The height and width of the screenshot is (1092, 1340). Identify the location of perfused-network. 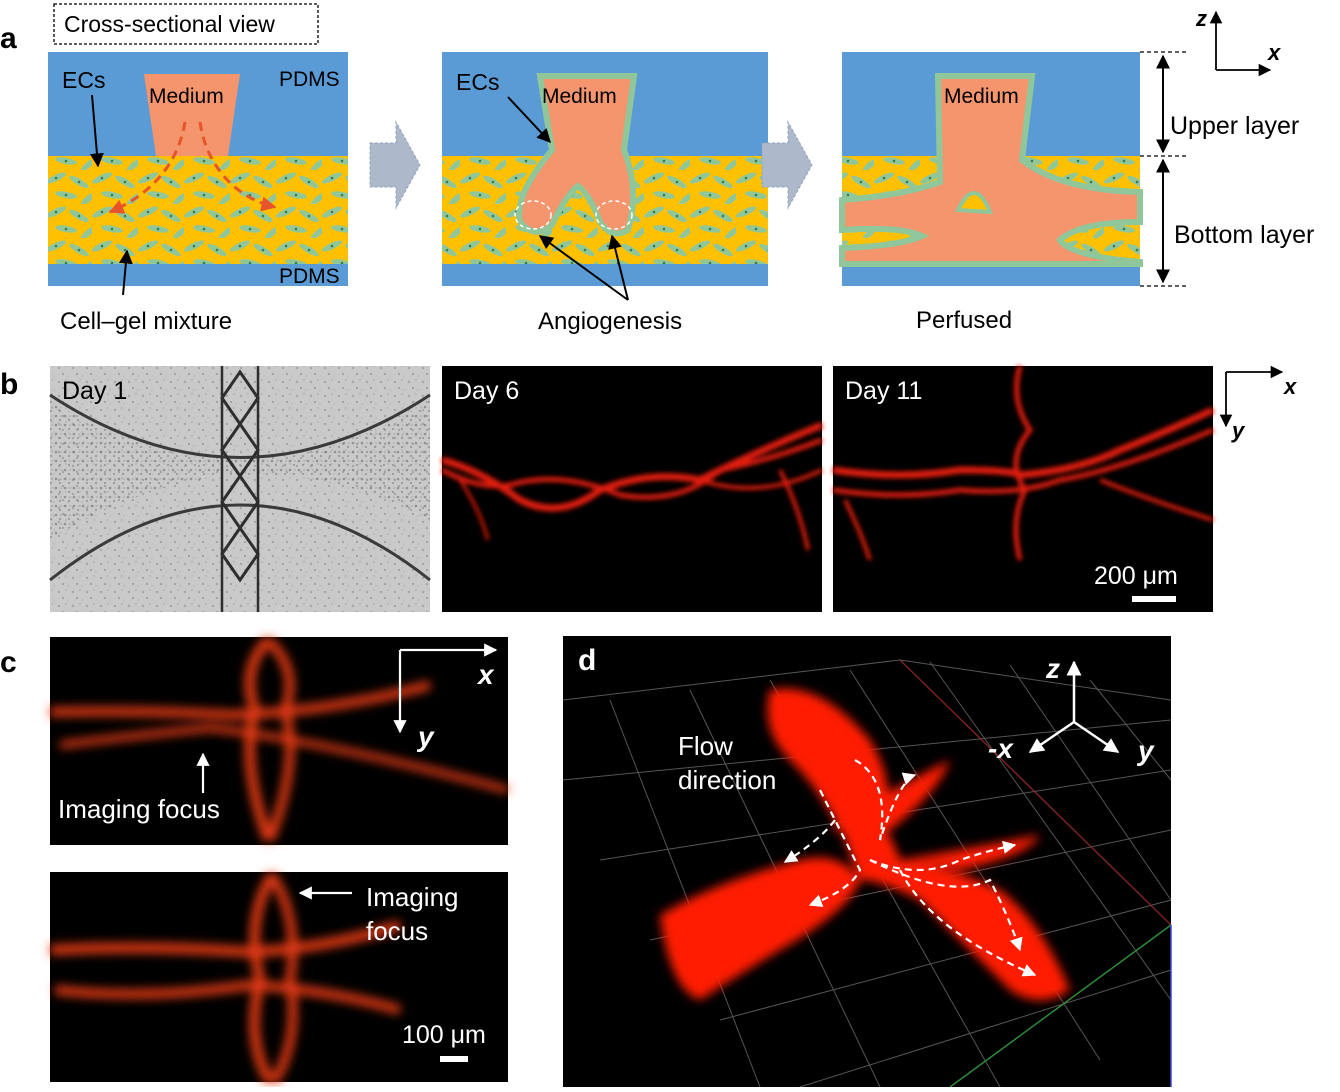
(991, 170).